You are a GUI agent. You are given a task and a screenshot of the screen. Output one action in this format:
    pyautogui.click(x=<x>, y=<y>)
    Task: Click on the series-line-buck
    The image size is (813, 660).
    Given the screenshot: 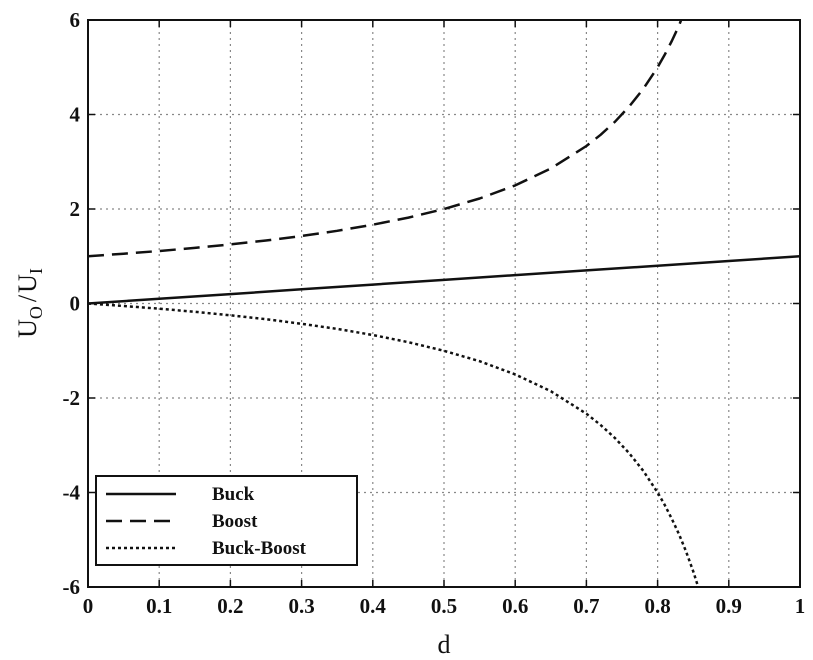 What is the action you would take?
    pyautogui.click(x=444, y=280)
    